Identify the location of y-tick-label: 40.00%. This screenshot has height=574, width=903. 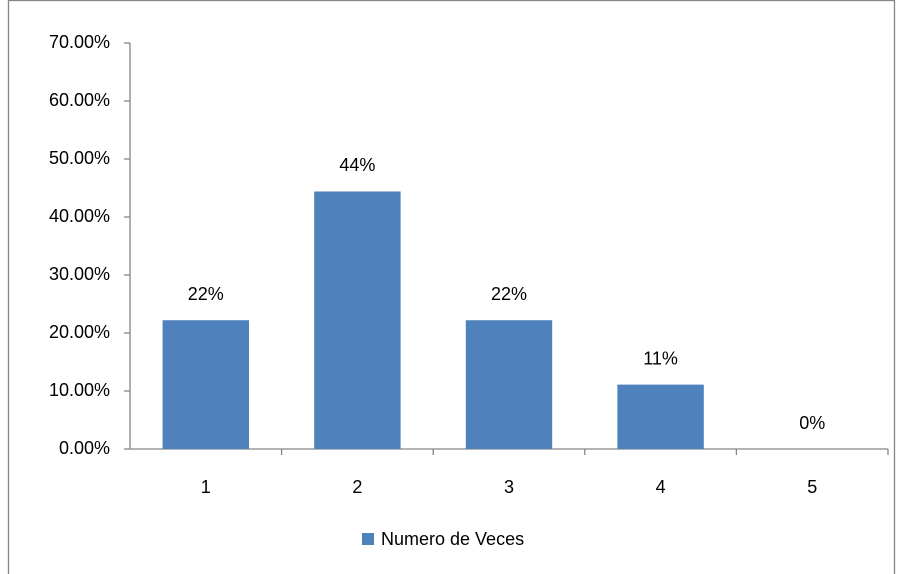
(79, 216).